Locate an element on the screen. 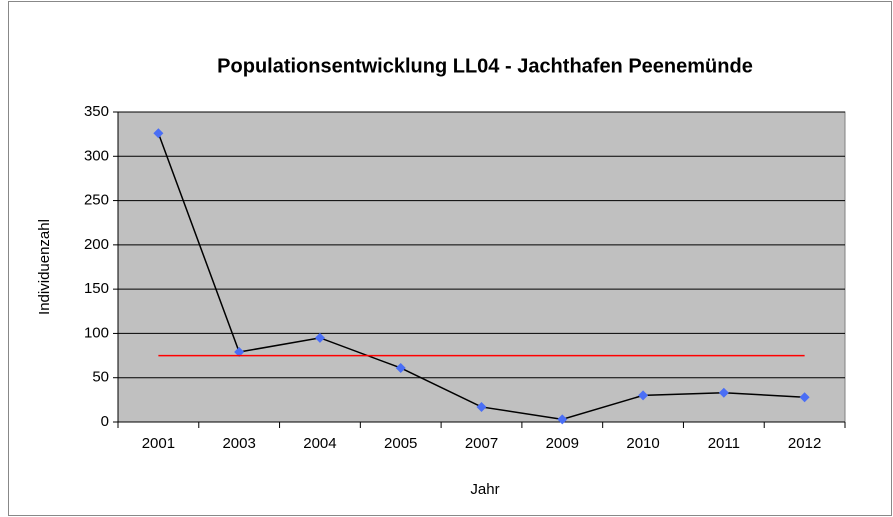  y-tick-label: 150 is located at coordinates (96, 288).